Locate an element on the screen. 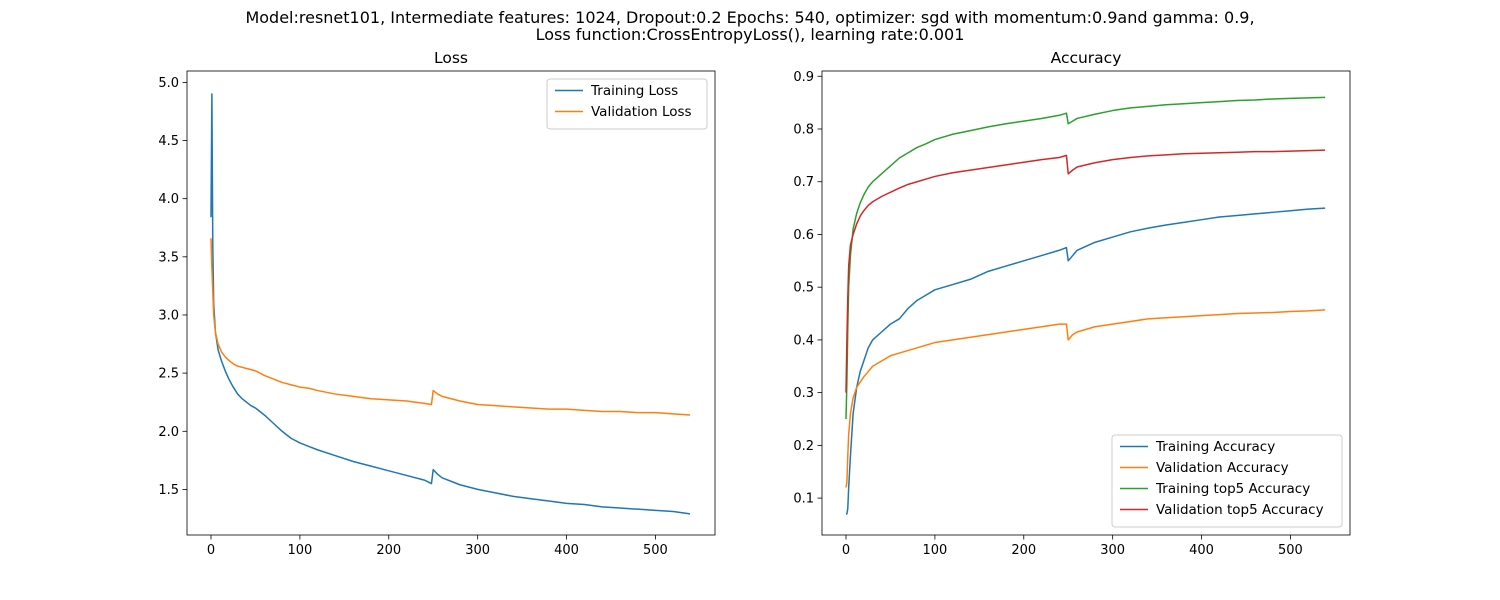 This screenshot has height=600, width=1500. y-tick-label: 0.1 is located at coordinates (803, 499).